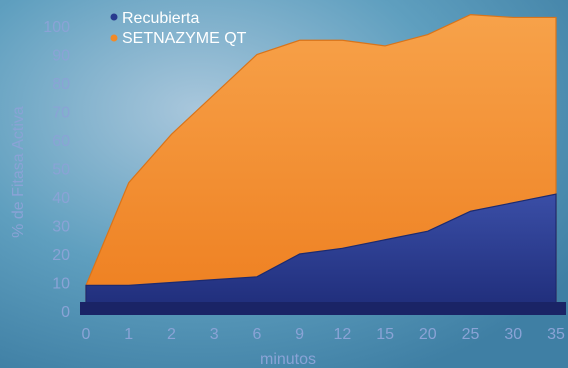 This screenshot has height=368, width=568. Describe the element at coordinates (385, 334) in the screenshot. I see `x-tick-label: 15` at that location.